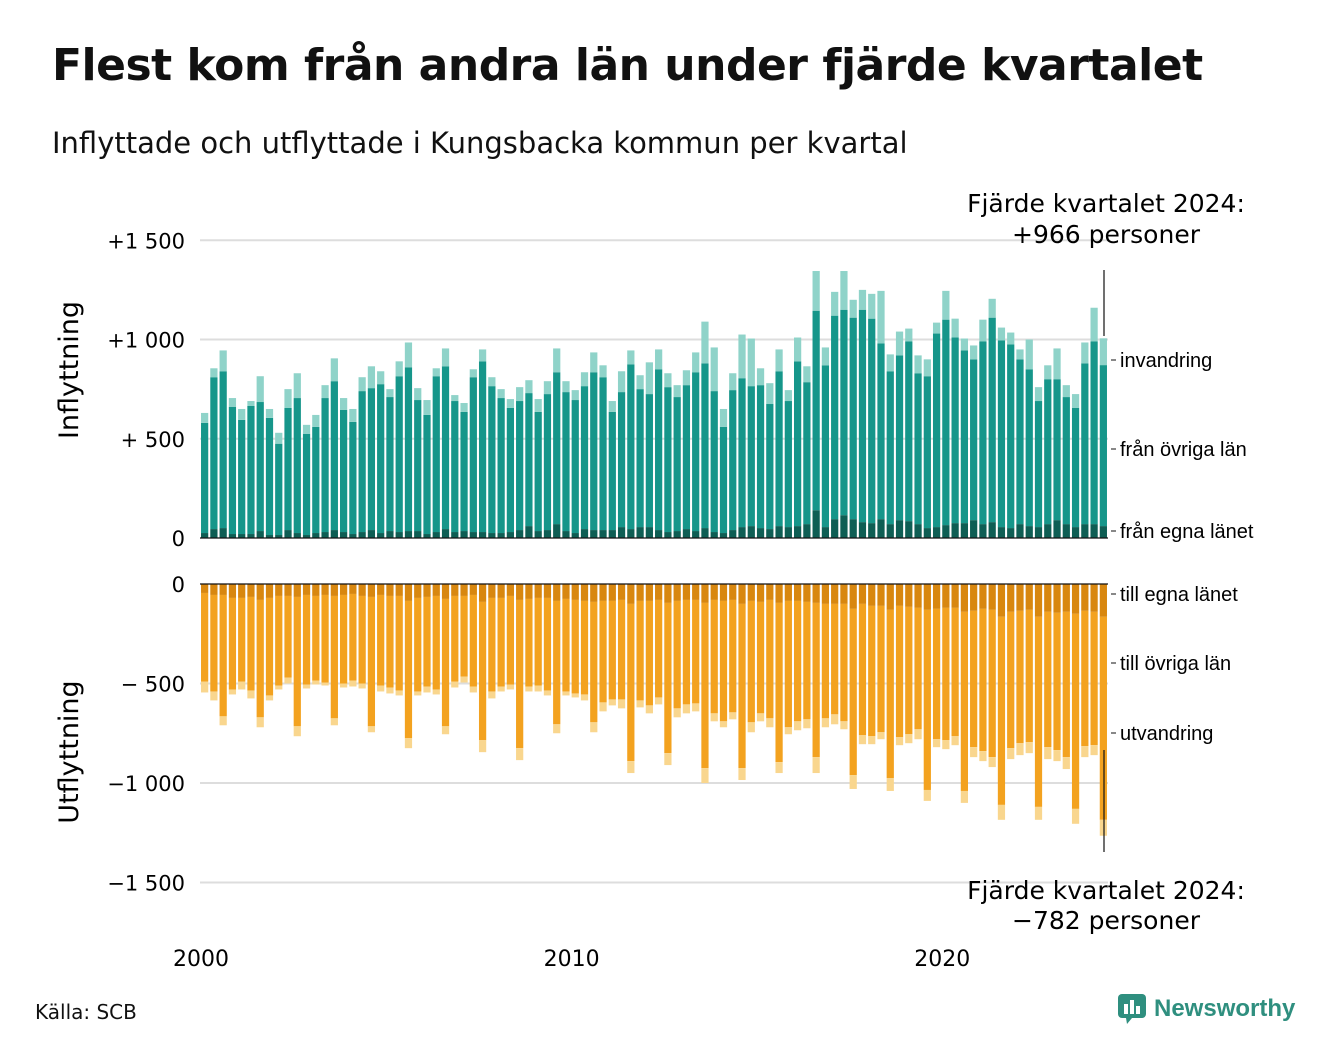 This screenshot has width=1340, height=1060. Describe the element at coordinates (1179, 595) in the screenshot. I see `series-label-till-egna-lanet: till egna länet` at that location.